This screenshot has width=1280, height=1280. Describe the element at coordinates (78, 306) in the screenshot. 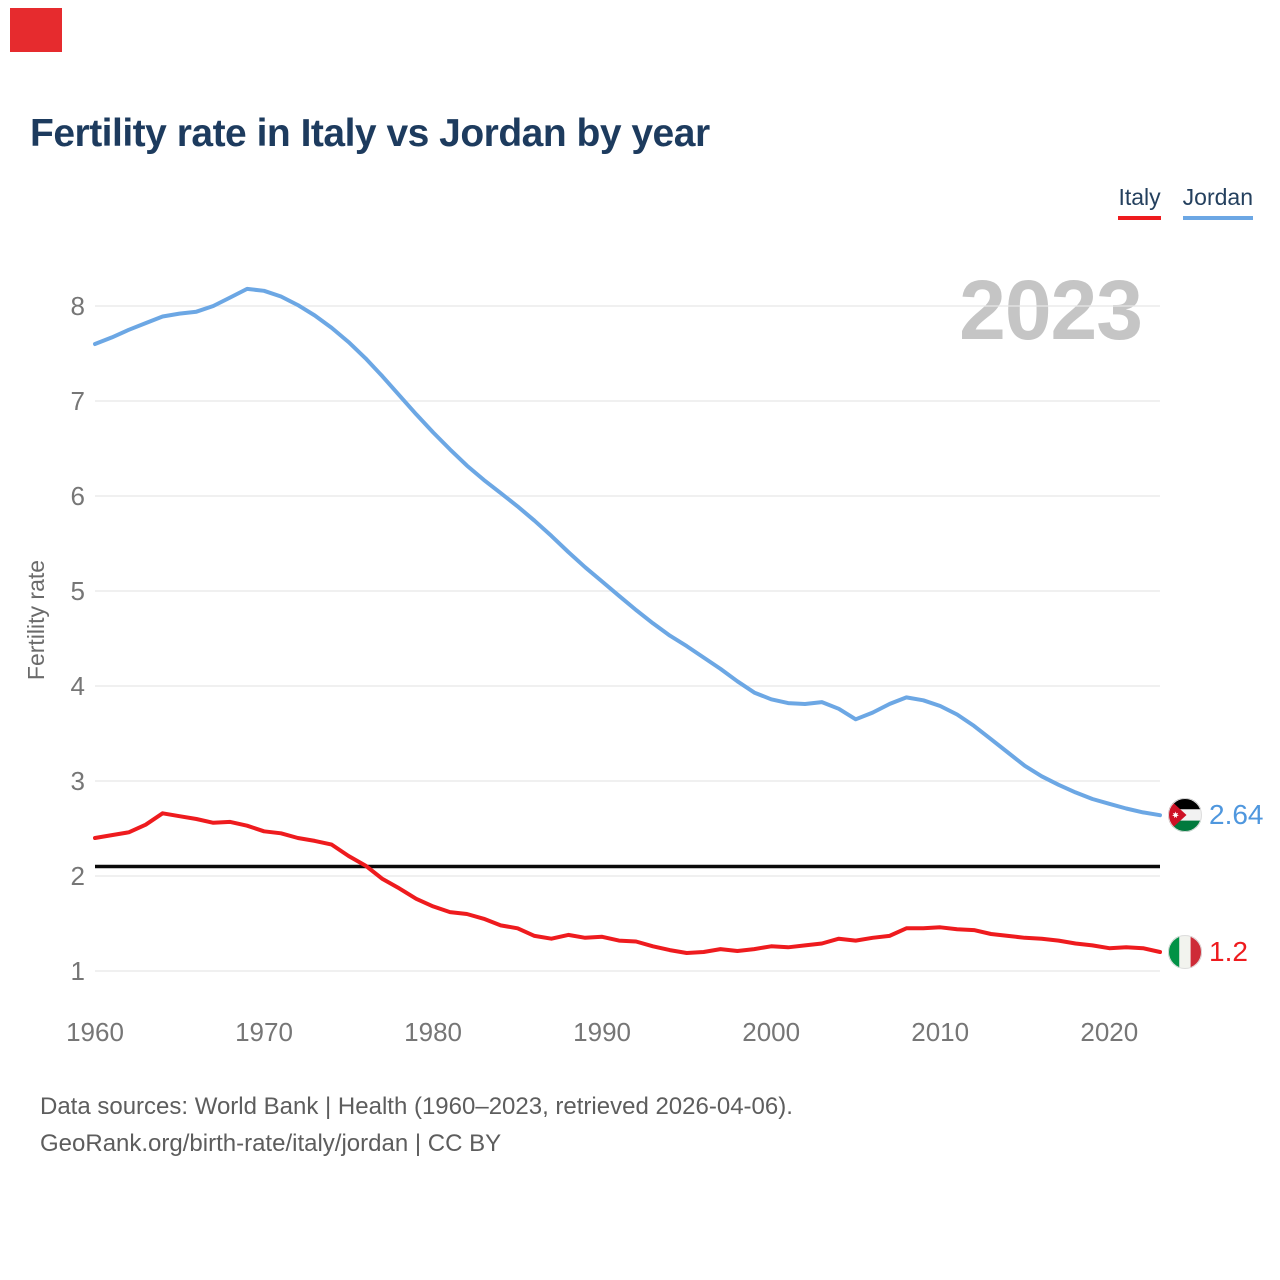

I see `y-tick-label: 8` at that location.